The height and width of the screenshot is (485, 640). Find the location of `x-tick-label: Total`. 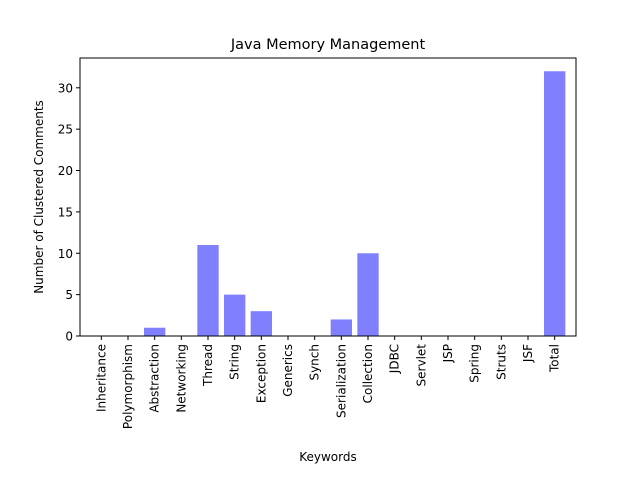

x-tick-label: Total is located at coordinates (555, 358).